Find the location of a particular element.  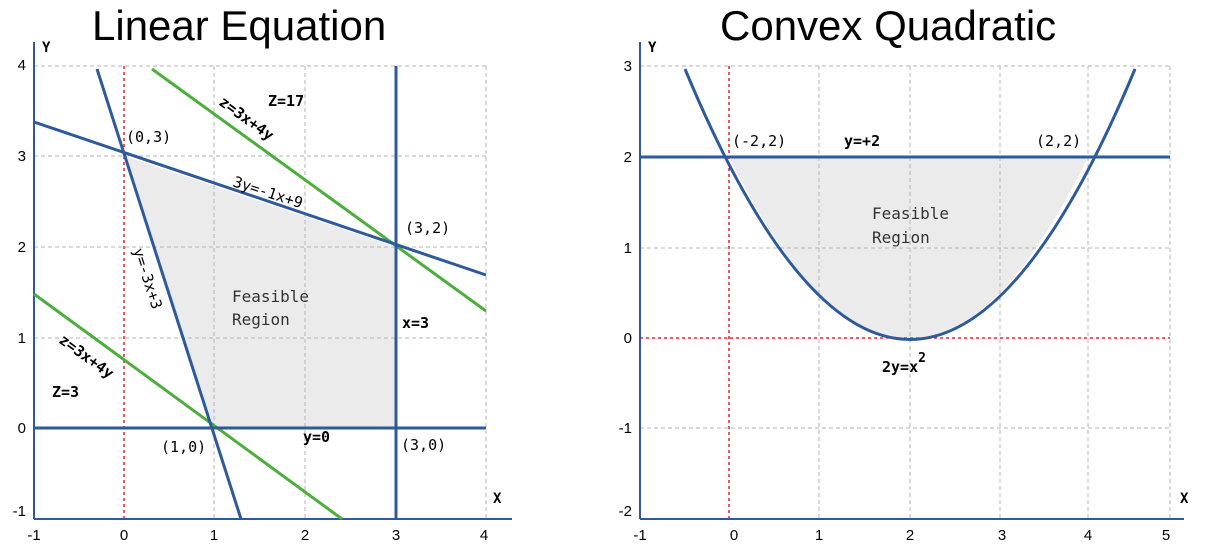

parabola-label-base: 2y=x is located at coordinates (900, 367).